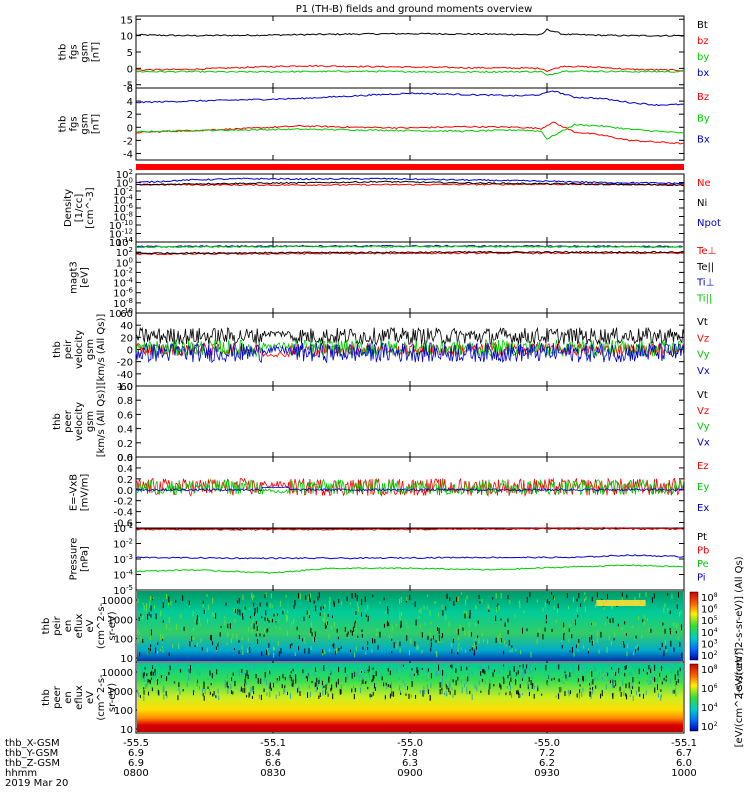 The width and height of the screenshot is (750, 800). What do you see at coordinates (621, 603) in the screenshot?
I see `spectrogram-hotspot` at bounding box center [621, 603].